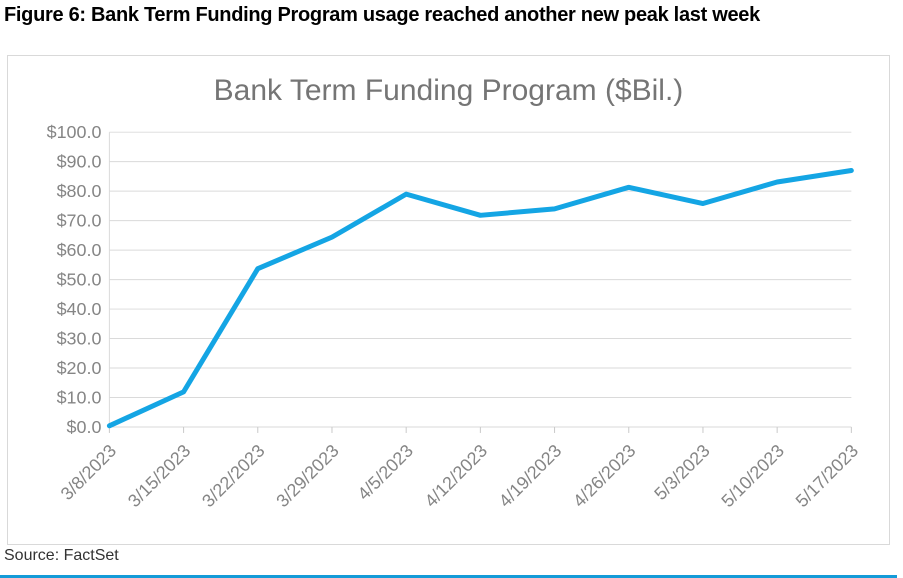 Image resolution: width=903 pixels, height=578 pixels. Describe the element at coordinates (84, 427) in the screenshot. I see `y-axis-tick-label: $0.0` at that location.